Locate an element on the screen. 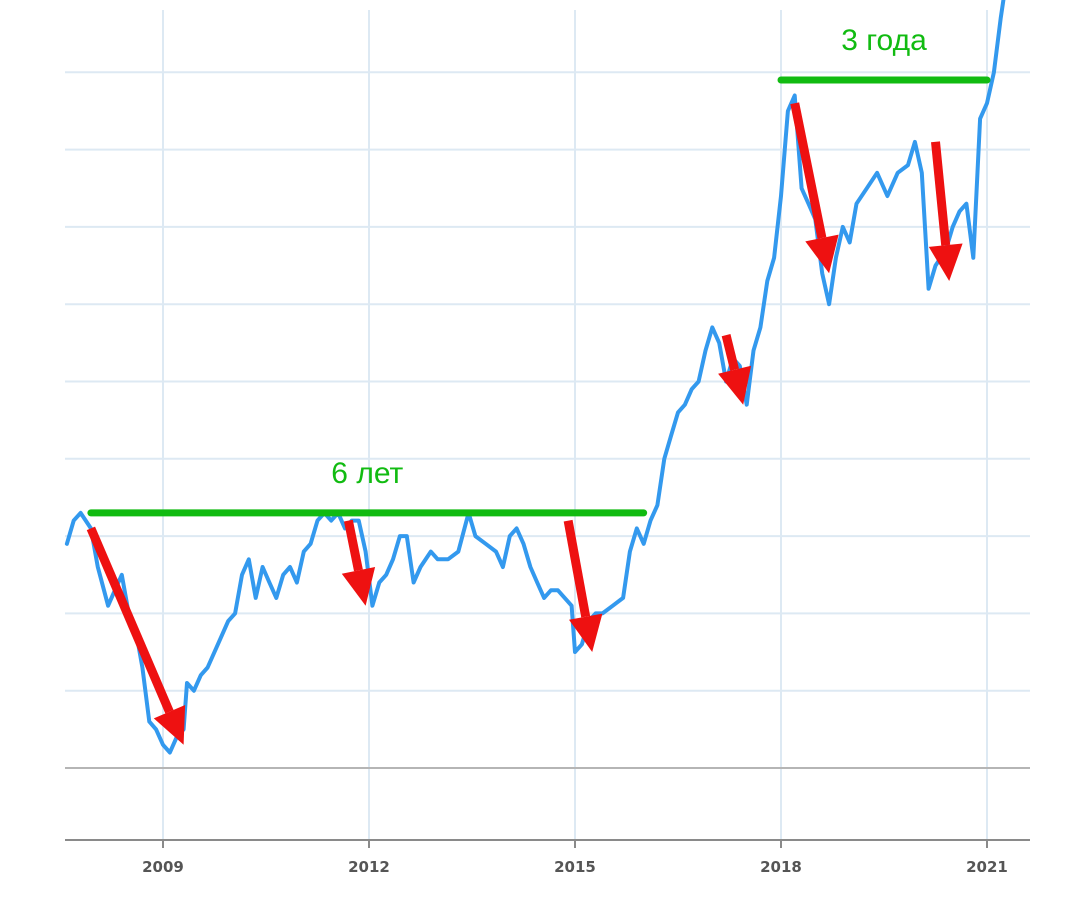 The image size is (1079, 906). range-label-0: 6 лет is located at coordinates (367, 473).